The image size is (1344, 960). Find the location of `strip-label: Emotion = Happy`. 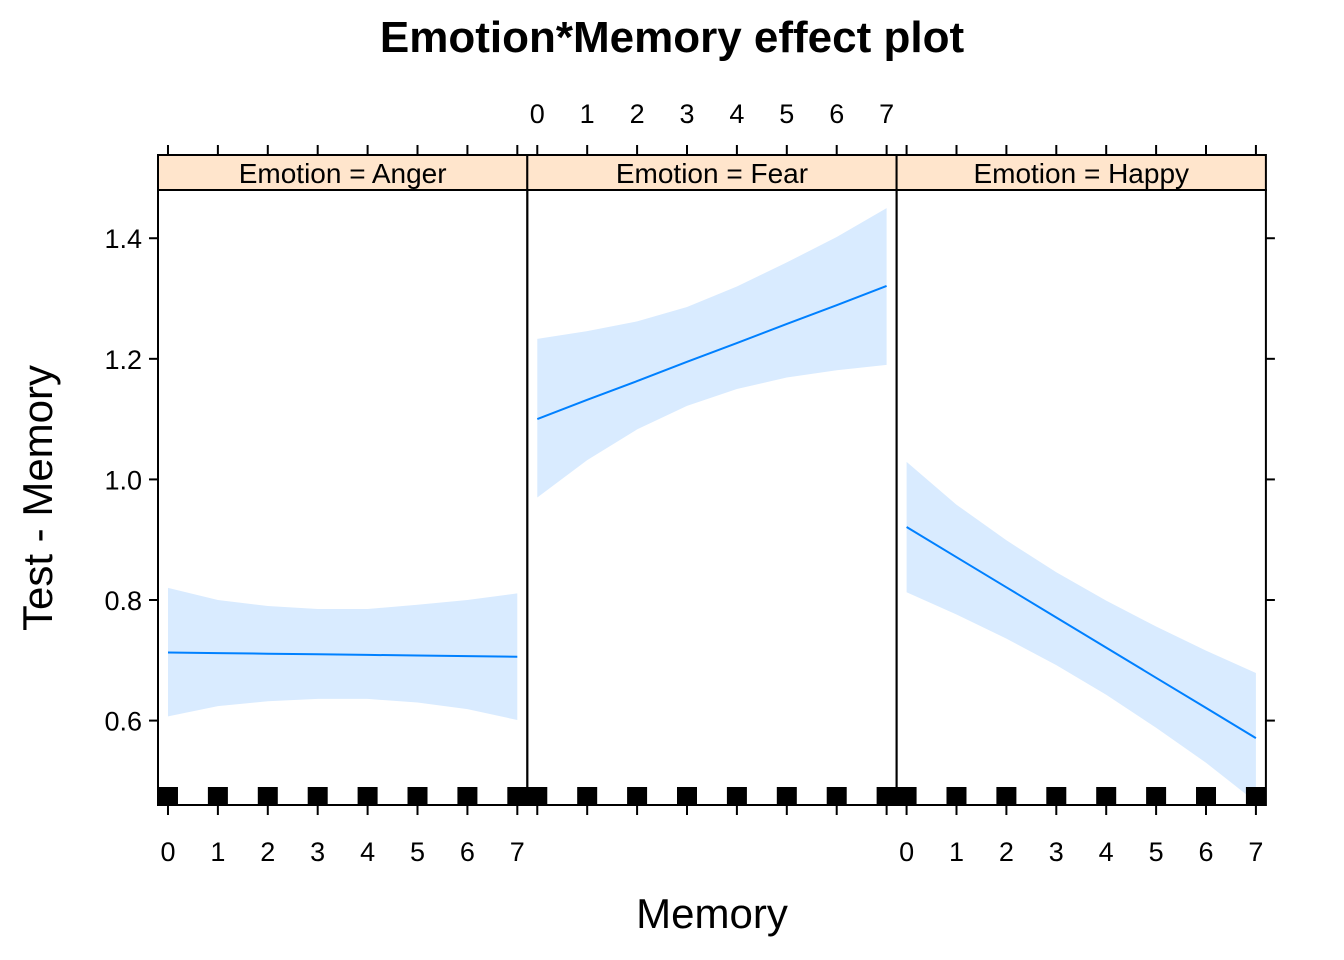

strip-label: Emotion = Happy is located at coordinates (1081, 173).